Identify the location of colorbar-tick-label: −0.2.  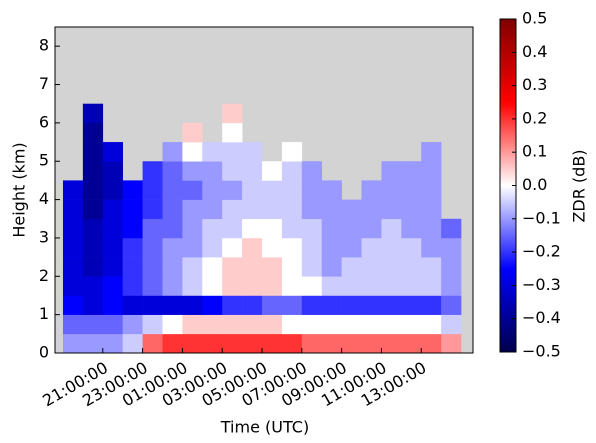
(541, 251).